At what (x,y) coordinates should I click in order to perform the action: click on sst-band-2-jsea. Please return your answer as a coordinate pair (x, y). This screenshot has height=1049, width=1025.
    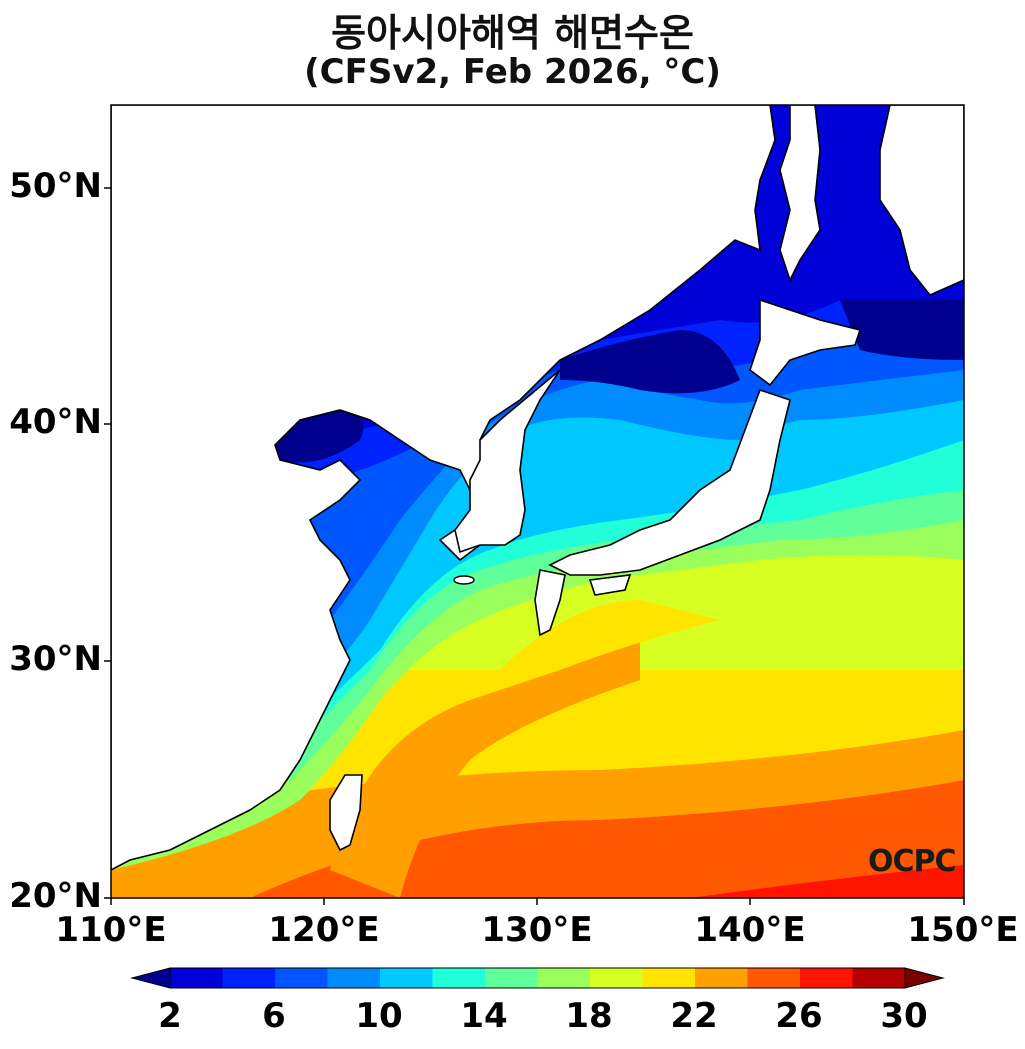
    Looking at the image, I should click on (650, 362).